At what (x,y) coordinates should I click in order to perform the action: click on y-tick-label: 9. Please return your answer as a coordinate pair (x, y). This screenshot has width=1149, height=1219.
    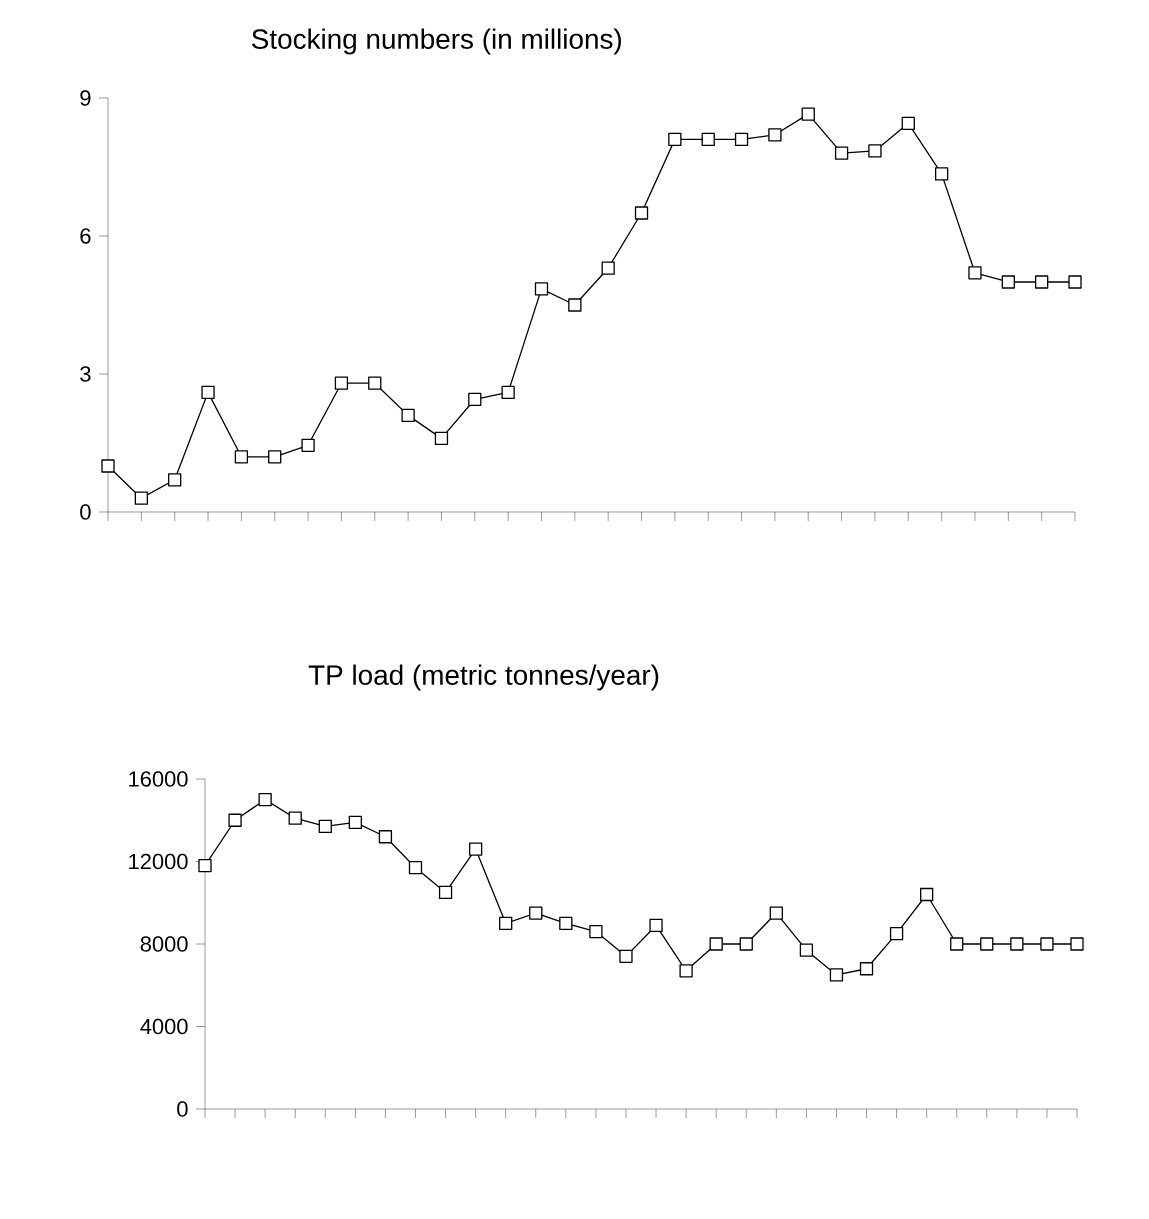
    Looking at the image, I should click on (85, 98).